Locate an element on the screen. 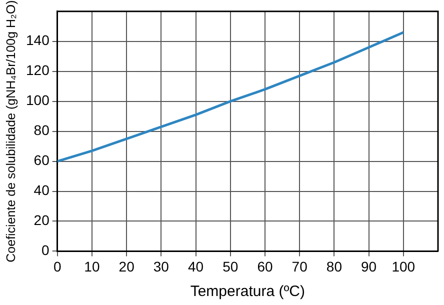 The image size is (444, 305). x-tick-label: 70 is located at coordinates (300, 266).